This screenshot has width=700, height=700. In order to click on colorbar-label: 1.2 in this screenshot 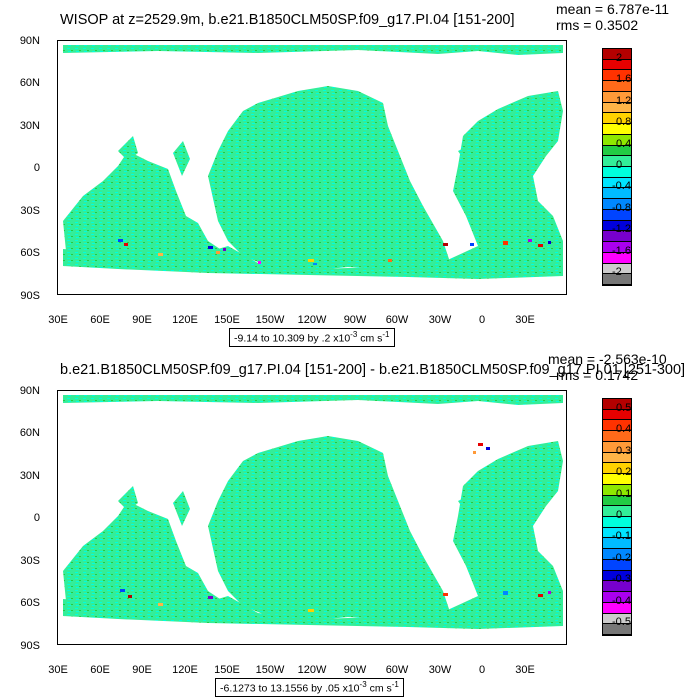, I will do `click(624, 100)`.